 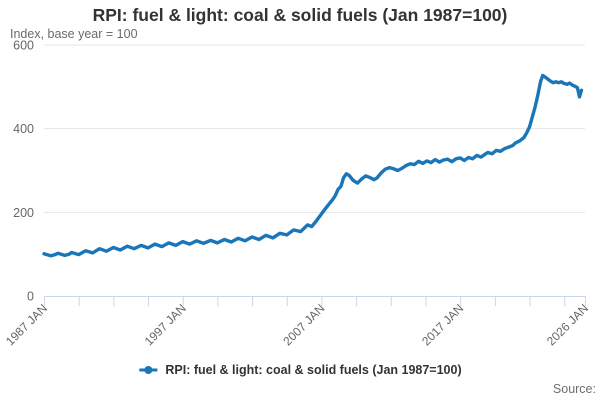 I want to click on x-axis-label-2017: 2017 JAN, so click(x=442, y=324).